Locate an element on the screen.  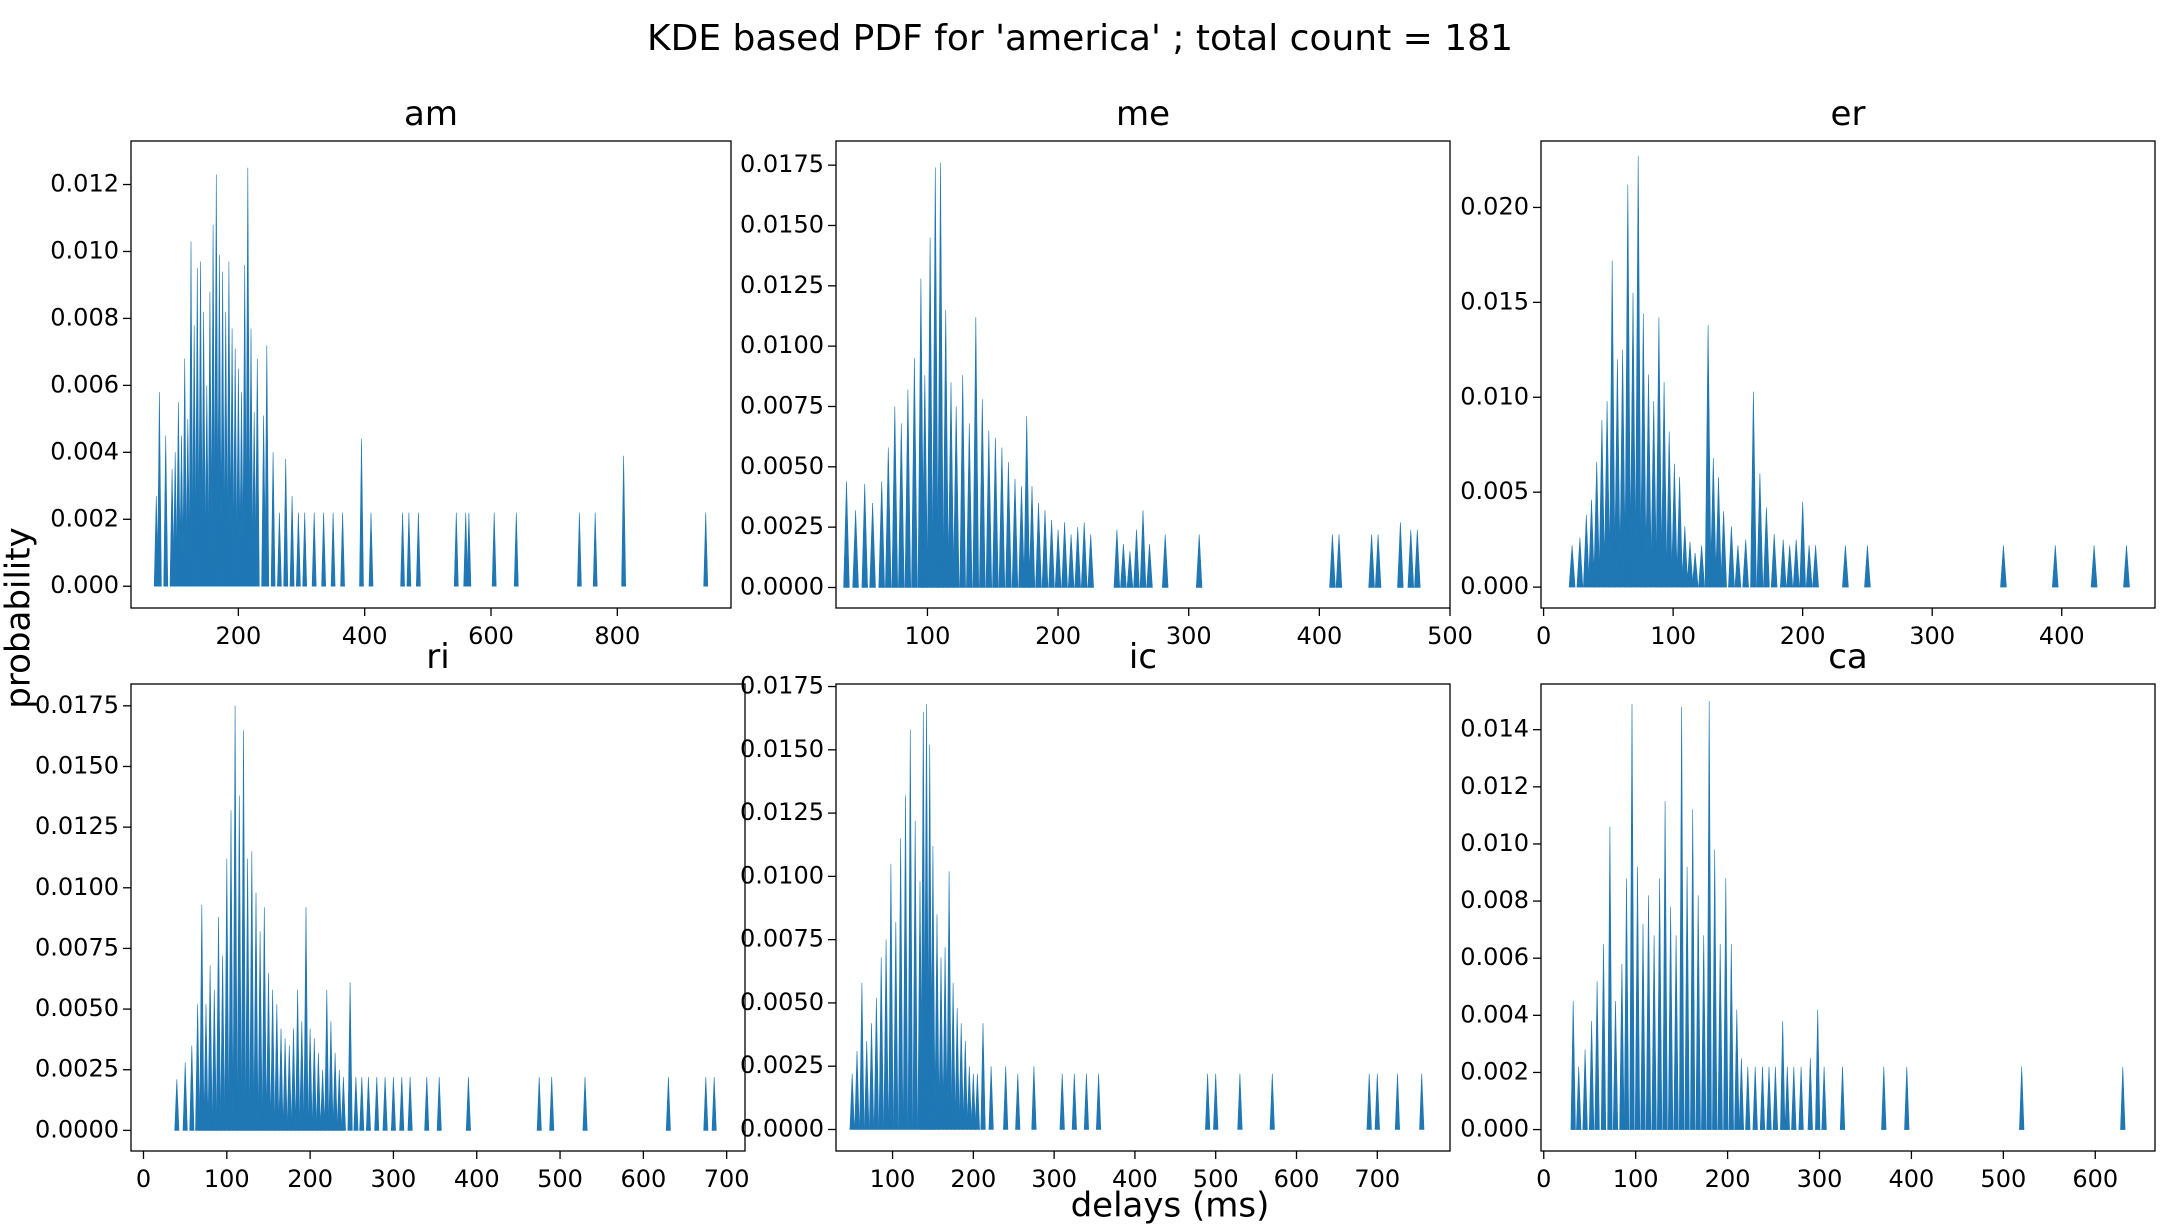
x-tick-label: 400 is located at coordinates (1319, 636).